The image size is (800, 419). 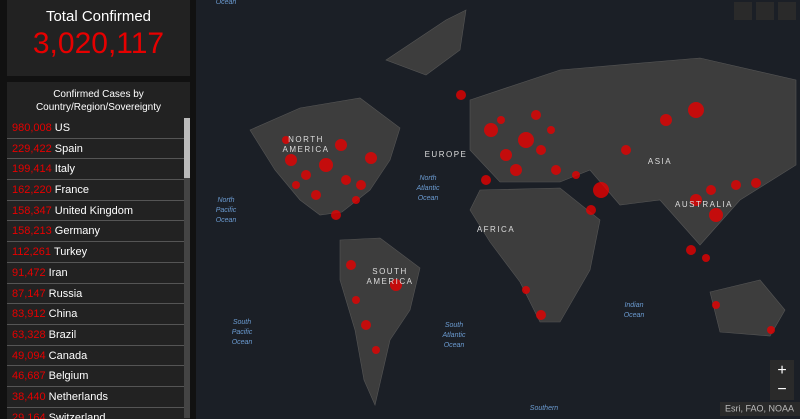 I want to click on country-row: 29,164 Switzerland, so click(x=95, y=413).